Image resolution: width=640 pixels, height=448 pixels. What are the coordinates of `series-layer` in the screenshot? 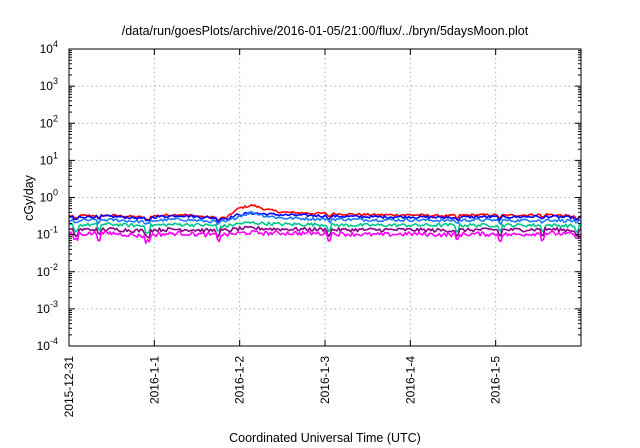 It's located at (325, 224).